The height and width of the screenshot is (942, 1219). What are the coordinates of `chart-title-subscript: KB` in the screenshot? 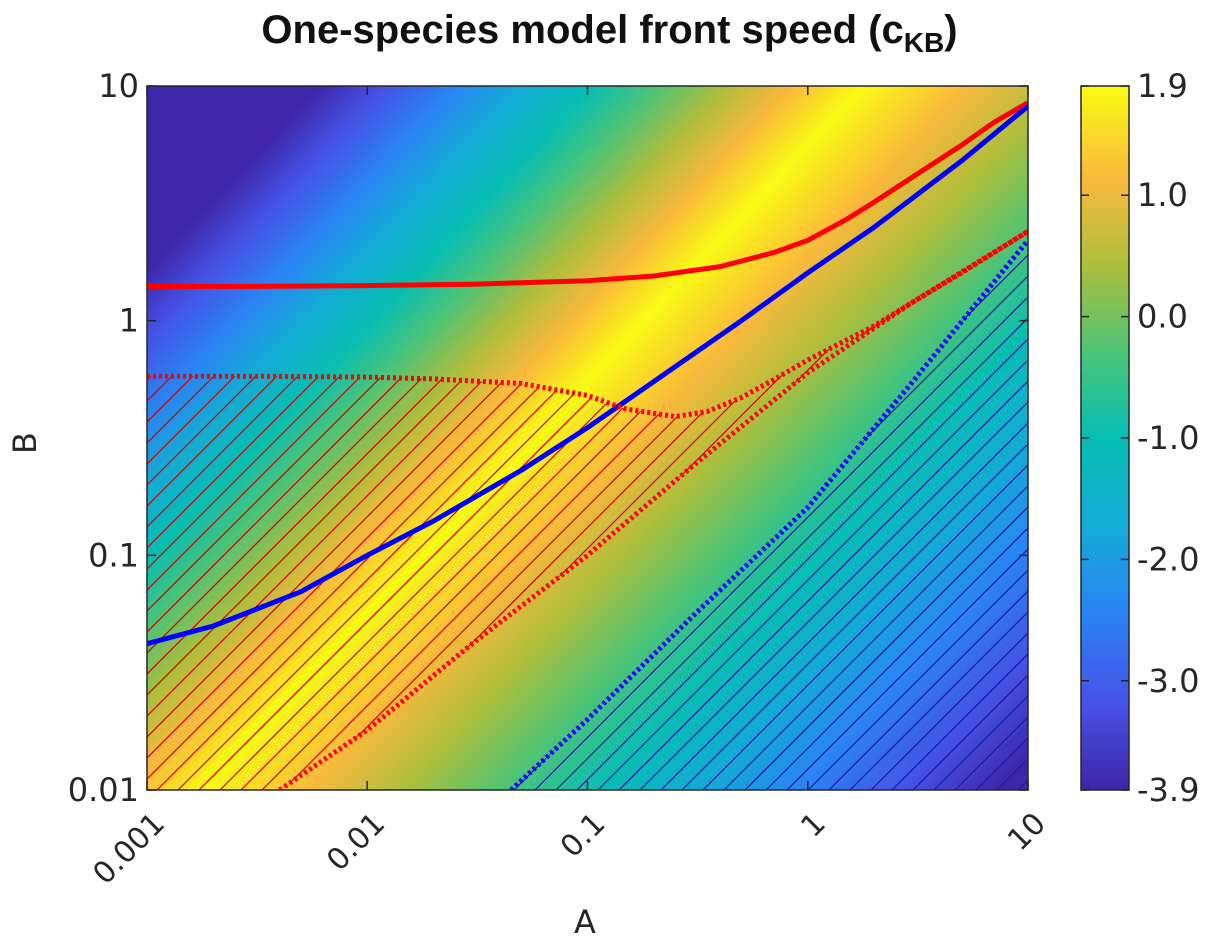 It's located at (924, 42).